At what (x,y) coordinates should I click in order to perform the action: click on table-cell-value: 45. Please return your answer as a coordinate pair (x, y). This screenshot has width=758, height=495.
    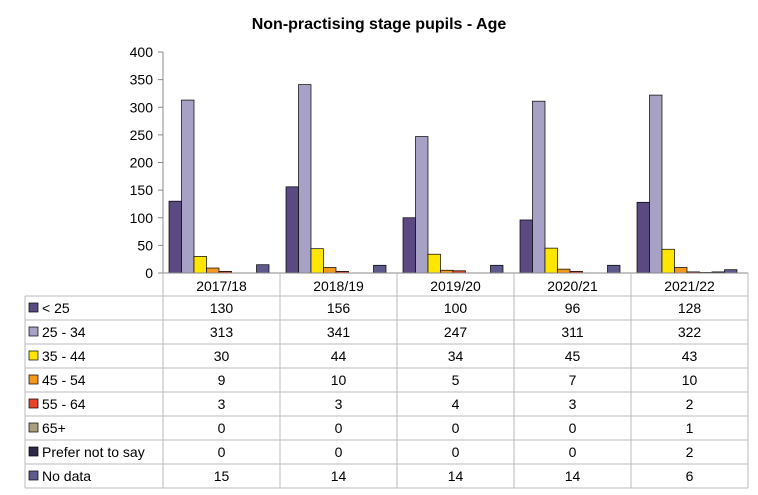
    Looking at the image, I should click on (573, 356).